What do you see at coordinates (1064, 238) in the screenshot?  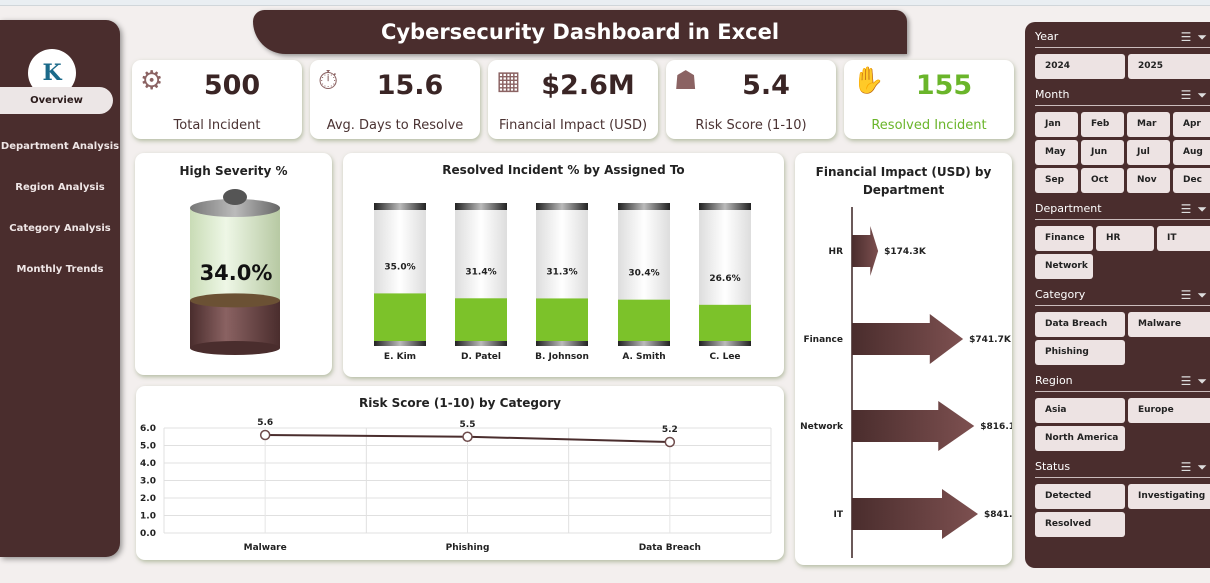 I see `slicer-item-finance: Finance` at bounding box center [1064, 238].